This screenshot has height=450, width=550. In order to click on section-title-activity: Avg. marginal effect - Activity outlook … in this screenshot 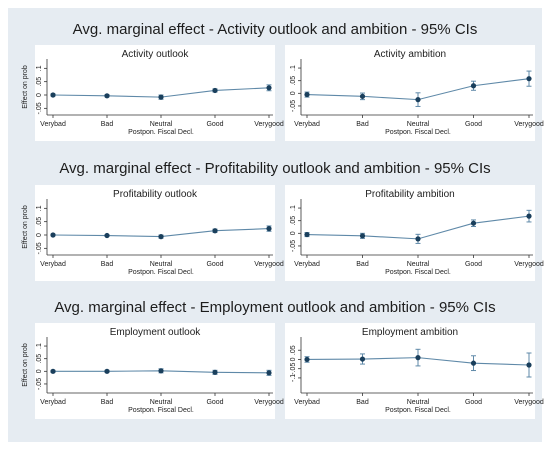, I will do `click(275, 29)`.